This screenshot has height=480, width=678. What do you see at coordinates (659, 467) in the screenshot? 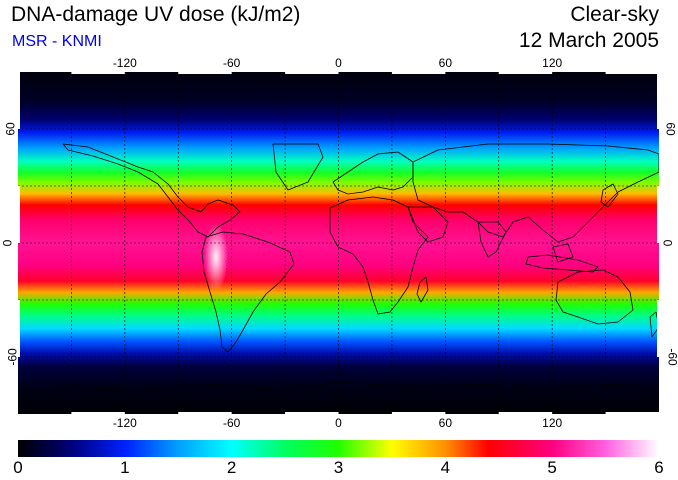
I see `colorbar-tick-label: 6` at bounding box center [659, 467].